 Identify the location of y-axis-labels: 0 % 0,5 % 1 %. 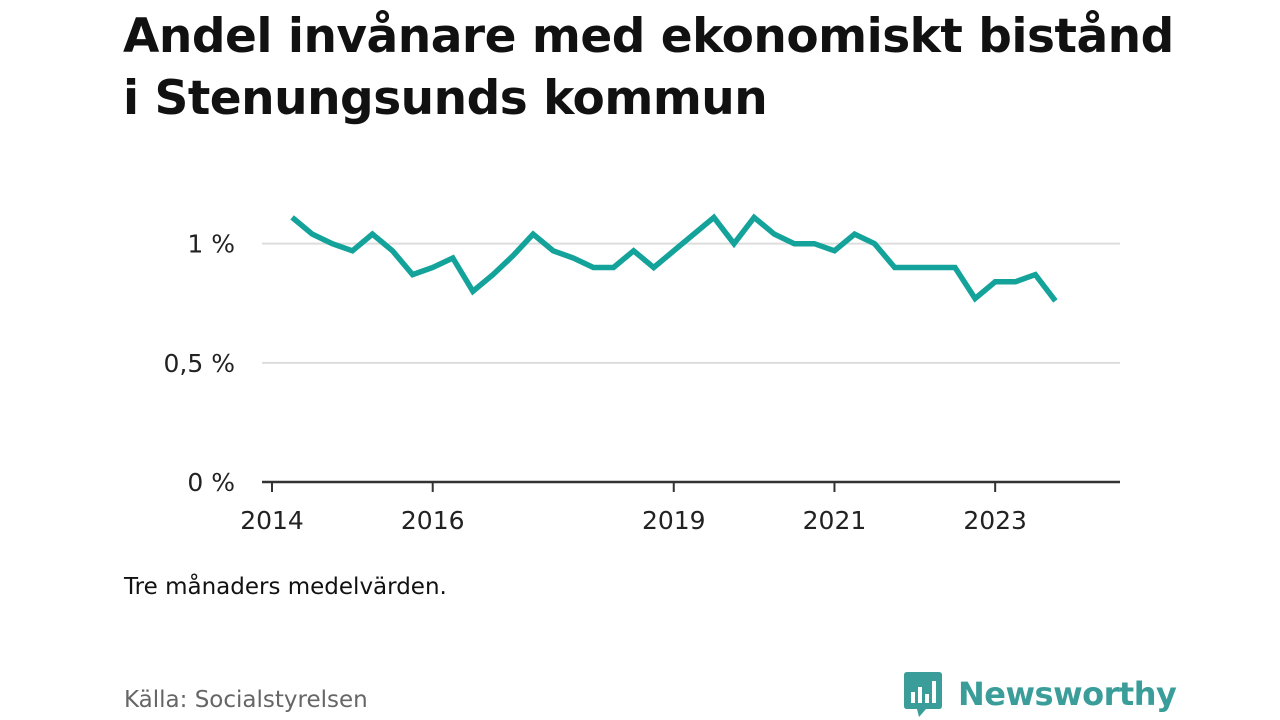
(199, 363).